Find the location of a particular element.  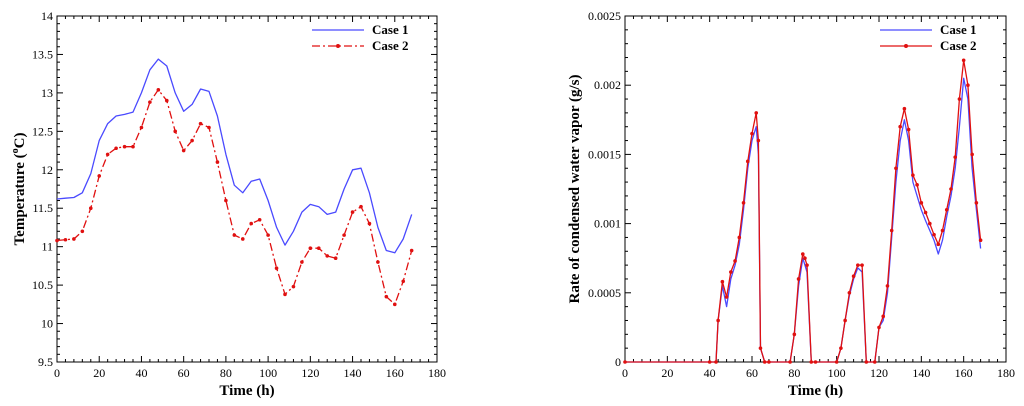

legend-label-1: Case 1 is located at coordinates (390, 29).